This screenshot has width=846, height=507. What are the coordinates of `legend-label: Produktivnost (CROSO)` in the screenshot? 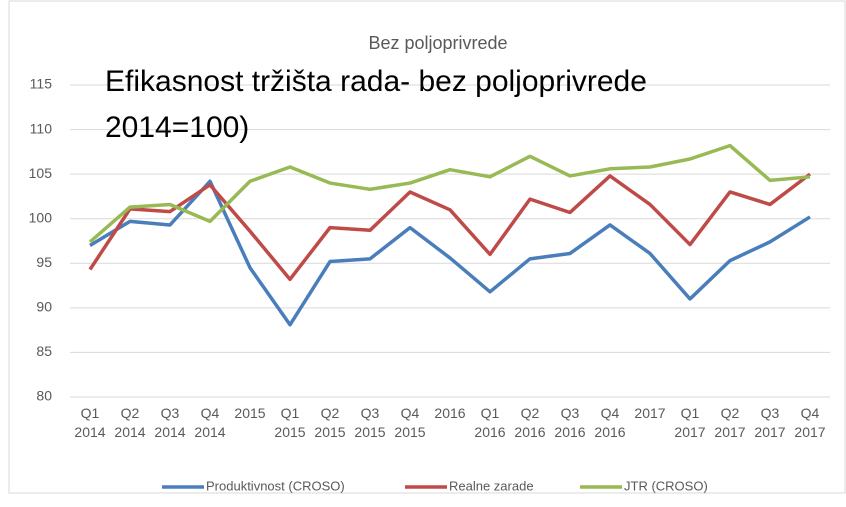 It's located at (275, 485).